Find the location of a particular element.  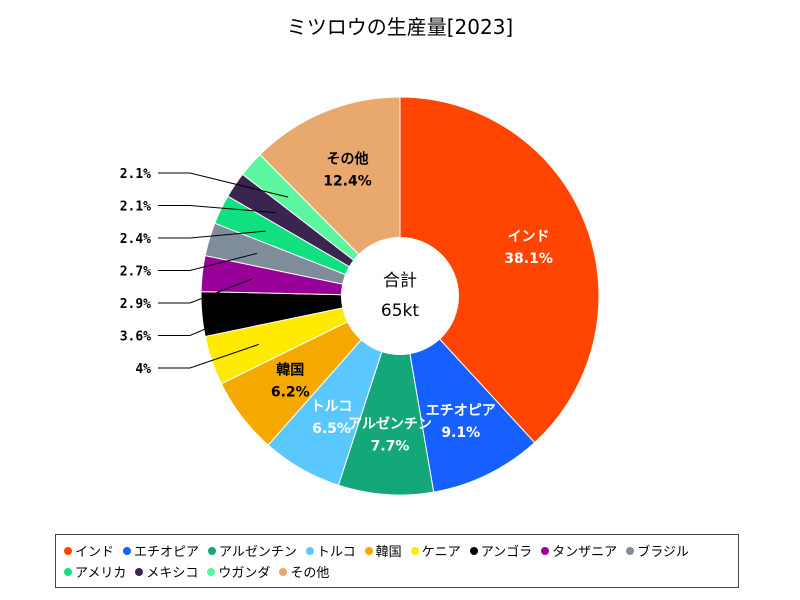

legend-item: ケニア is located at coordinates (435, 550).